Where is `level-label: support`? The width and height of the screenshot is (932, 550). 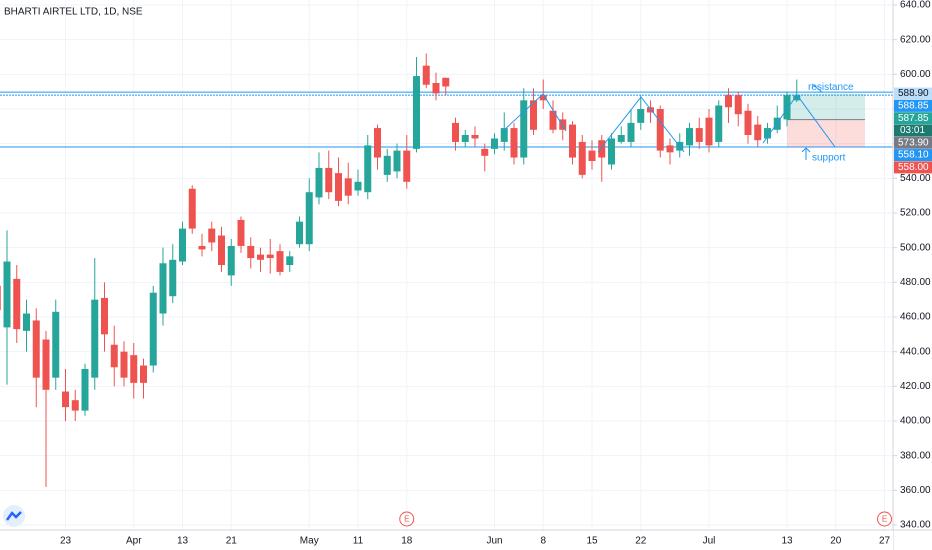 level-label: support is located at coordinates (829, 158).